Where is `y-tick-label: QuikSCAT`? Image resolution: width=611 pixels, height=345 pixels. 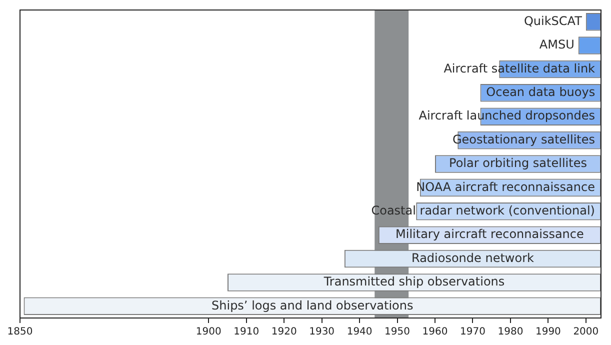
y-tick-label: QuikSCAT is located at coordinates (553, 21).